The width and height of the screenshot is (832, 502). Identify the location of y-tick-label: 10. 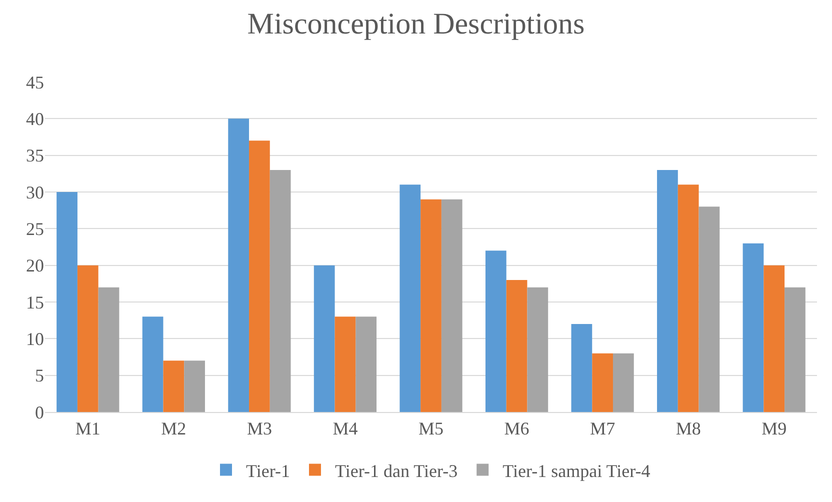
(35, 338).